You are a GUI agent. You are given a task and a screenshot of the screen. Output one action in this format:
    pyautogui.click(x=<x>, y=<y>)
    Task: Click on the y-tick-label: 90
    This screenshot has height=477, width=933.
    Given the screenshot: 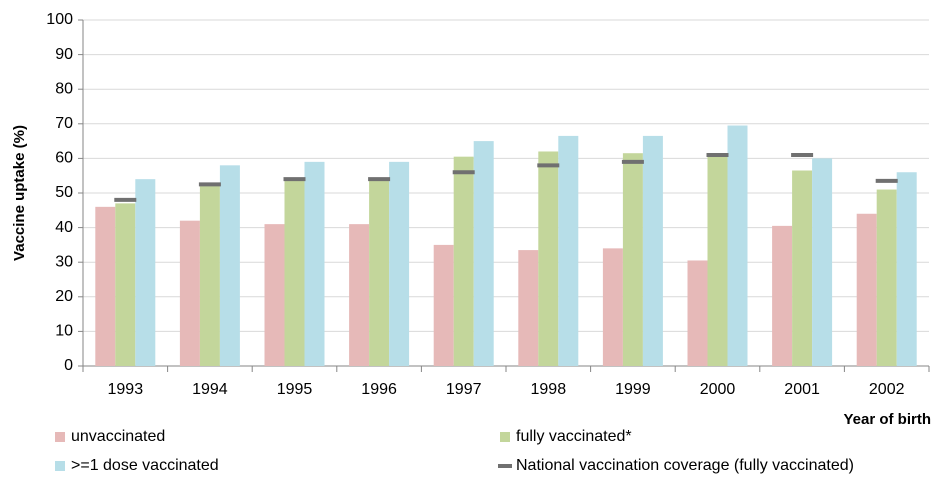 What is the action you would take?
    pyautogui.click(x=64, y=54)
    